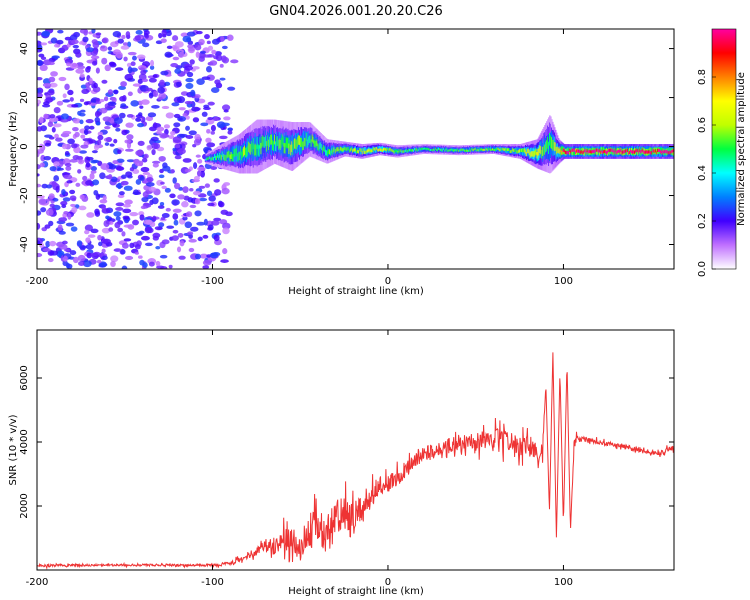 The width and height of the screenshot is (750, 600). Describe the element at coordinates (388, 582) in the screenshot. I see `snr-xtick-label: 0` at that location.